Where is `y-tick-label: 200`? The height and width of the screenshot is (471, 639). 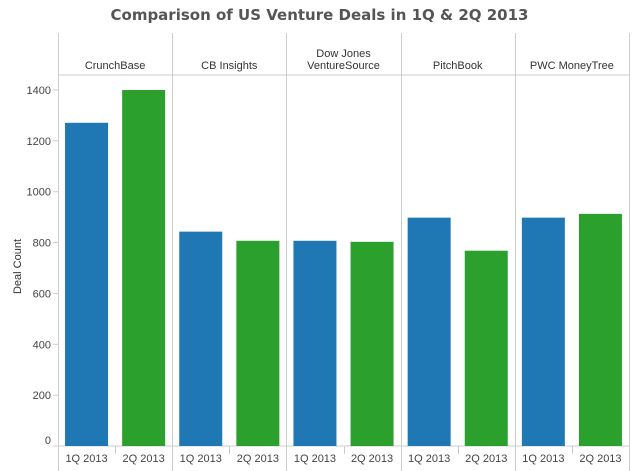 y-tick-label: 200 is located at coordinates (42, 396).